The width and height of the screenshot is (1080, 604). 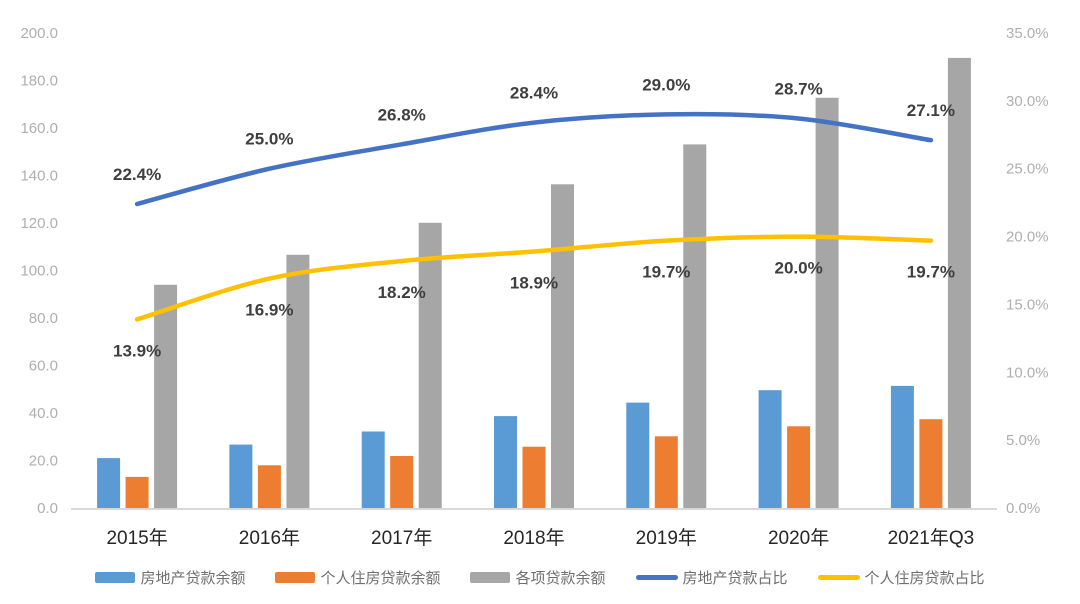 I want to click on legend-item-3: 房地产贷款占比, so click(x=711, y=577).